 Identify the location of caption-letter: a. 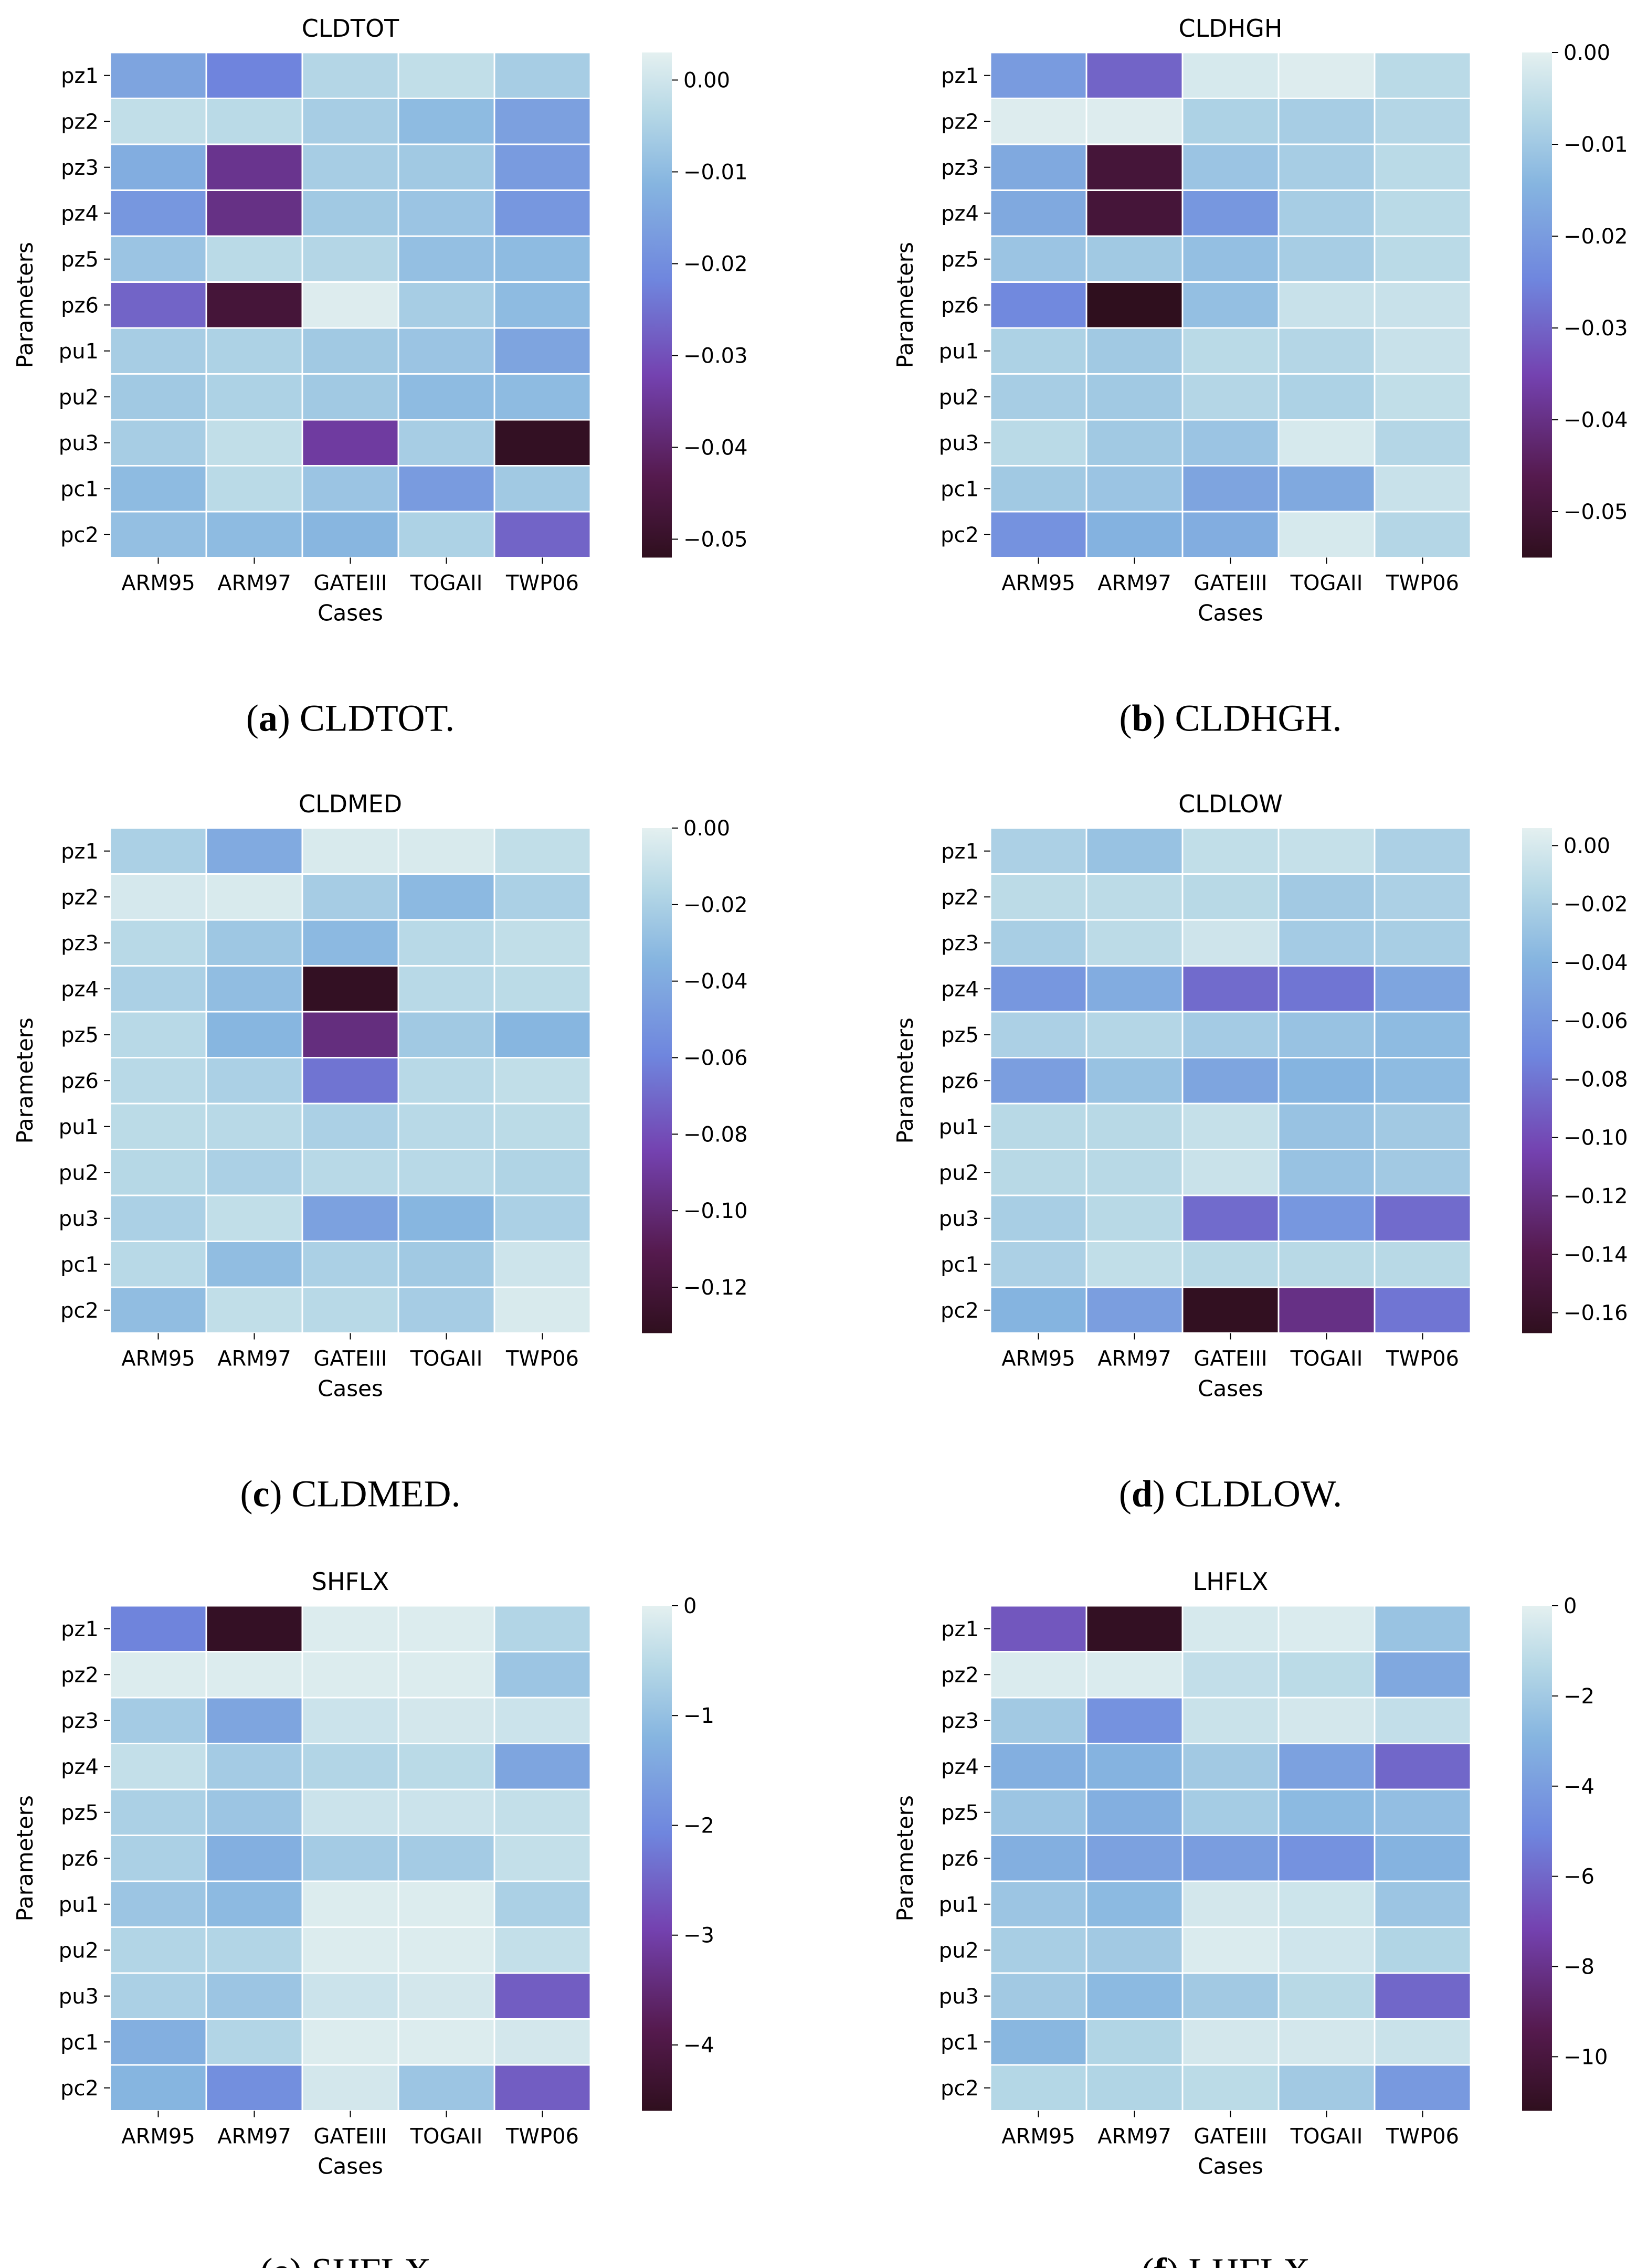
(269, 718).